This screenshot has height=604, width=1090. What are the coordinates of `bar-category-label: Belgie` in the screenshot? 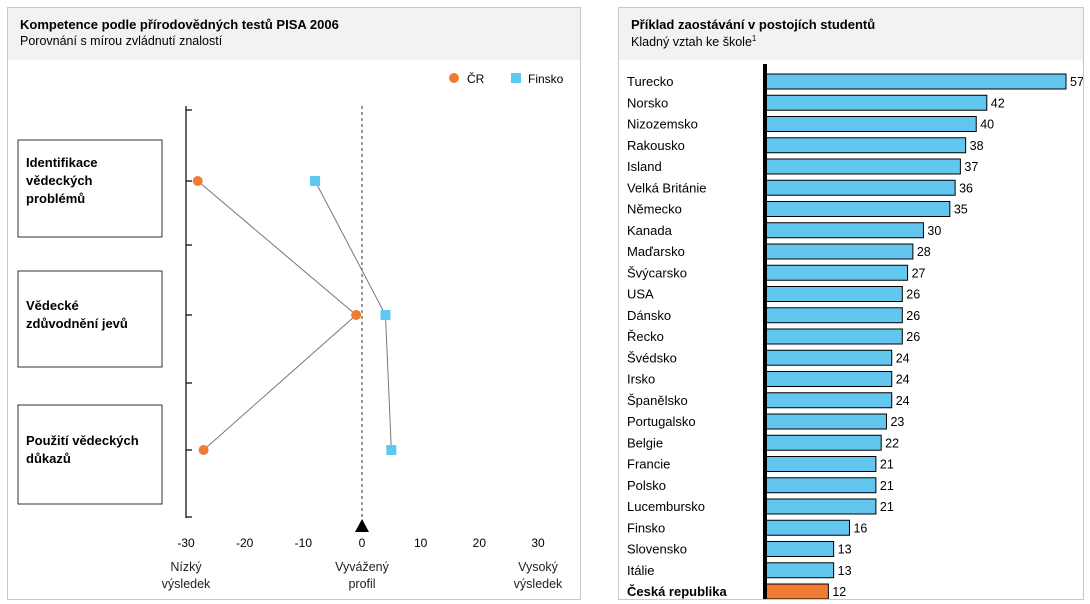 It's located at (645, 442).